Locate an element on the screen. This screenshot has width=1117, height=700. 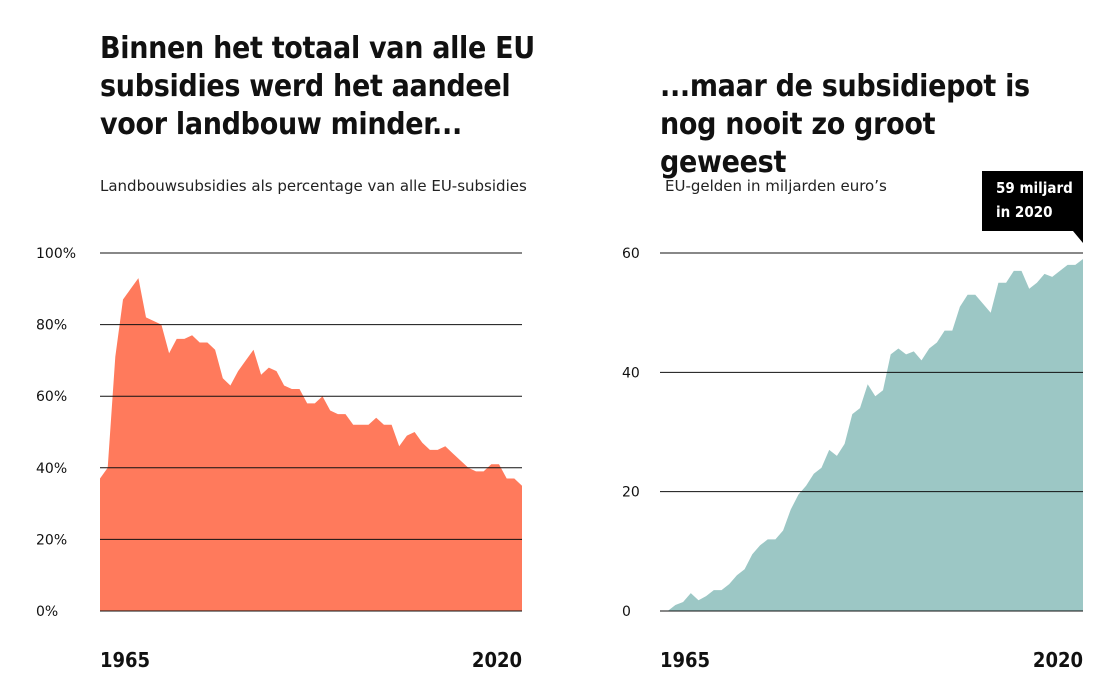
left-y-tick-label: 100% is located at coordinates (56, 254).